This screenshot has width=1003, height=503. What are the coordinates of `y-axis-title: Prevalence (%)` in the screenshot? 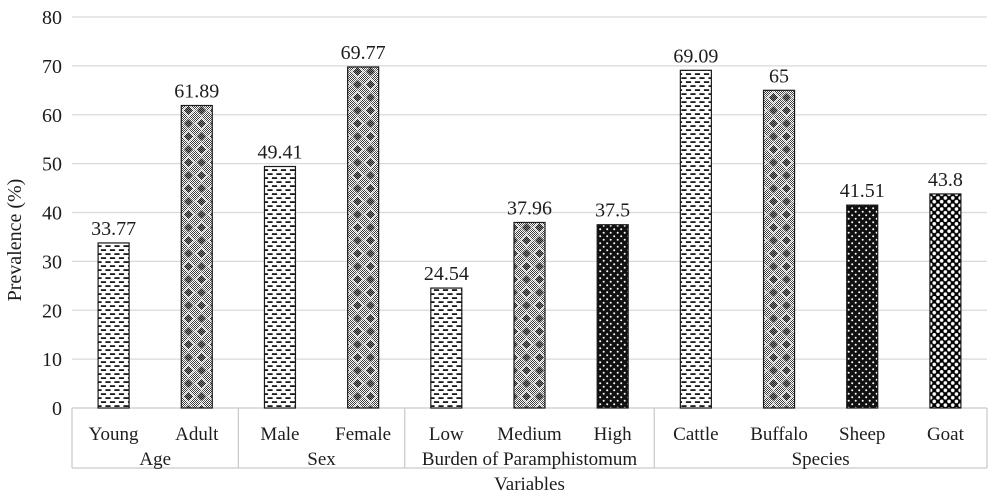 It's located at (15, 240).